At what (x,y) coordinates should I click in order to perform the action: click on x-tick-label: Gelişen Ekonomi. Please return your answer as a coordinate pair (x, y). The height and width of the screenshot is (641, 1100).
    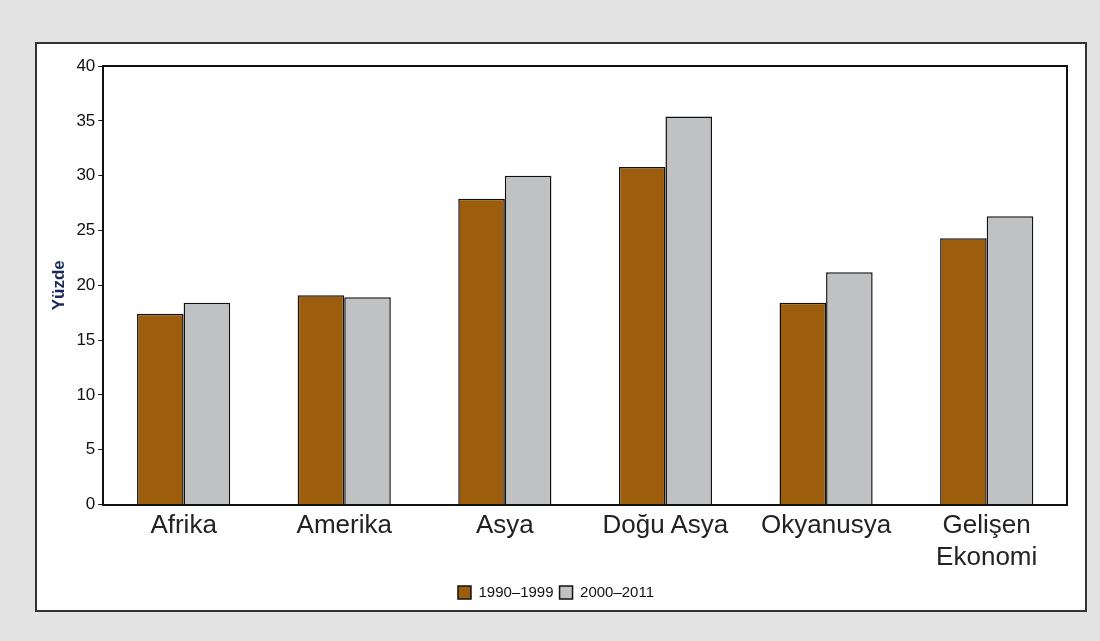
    Looking at the image, I should click on (987, 540).